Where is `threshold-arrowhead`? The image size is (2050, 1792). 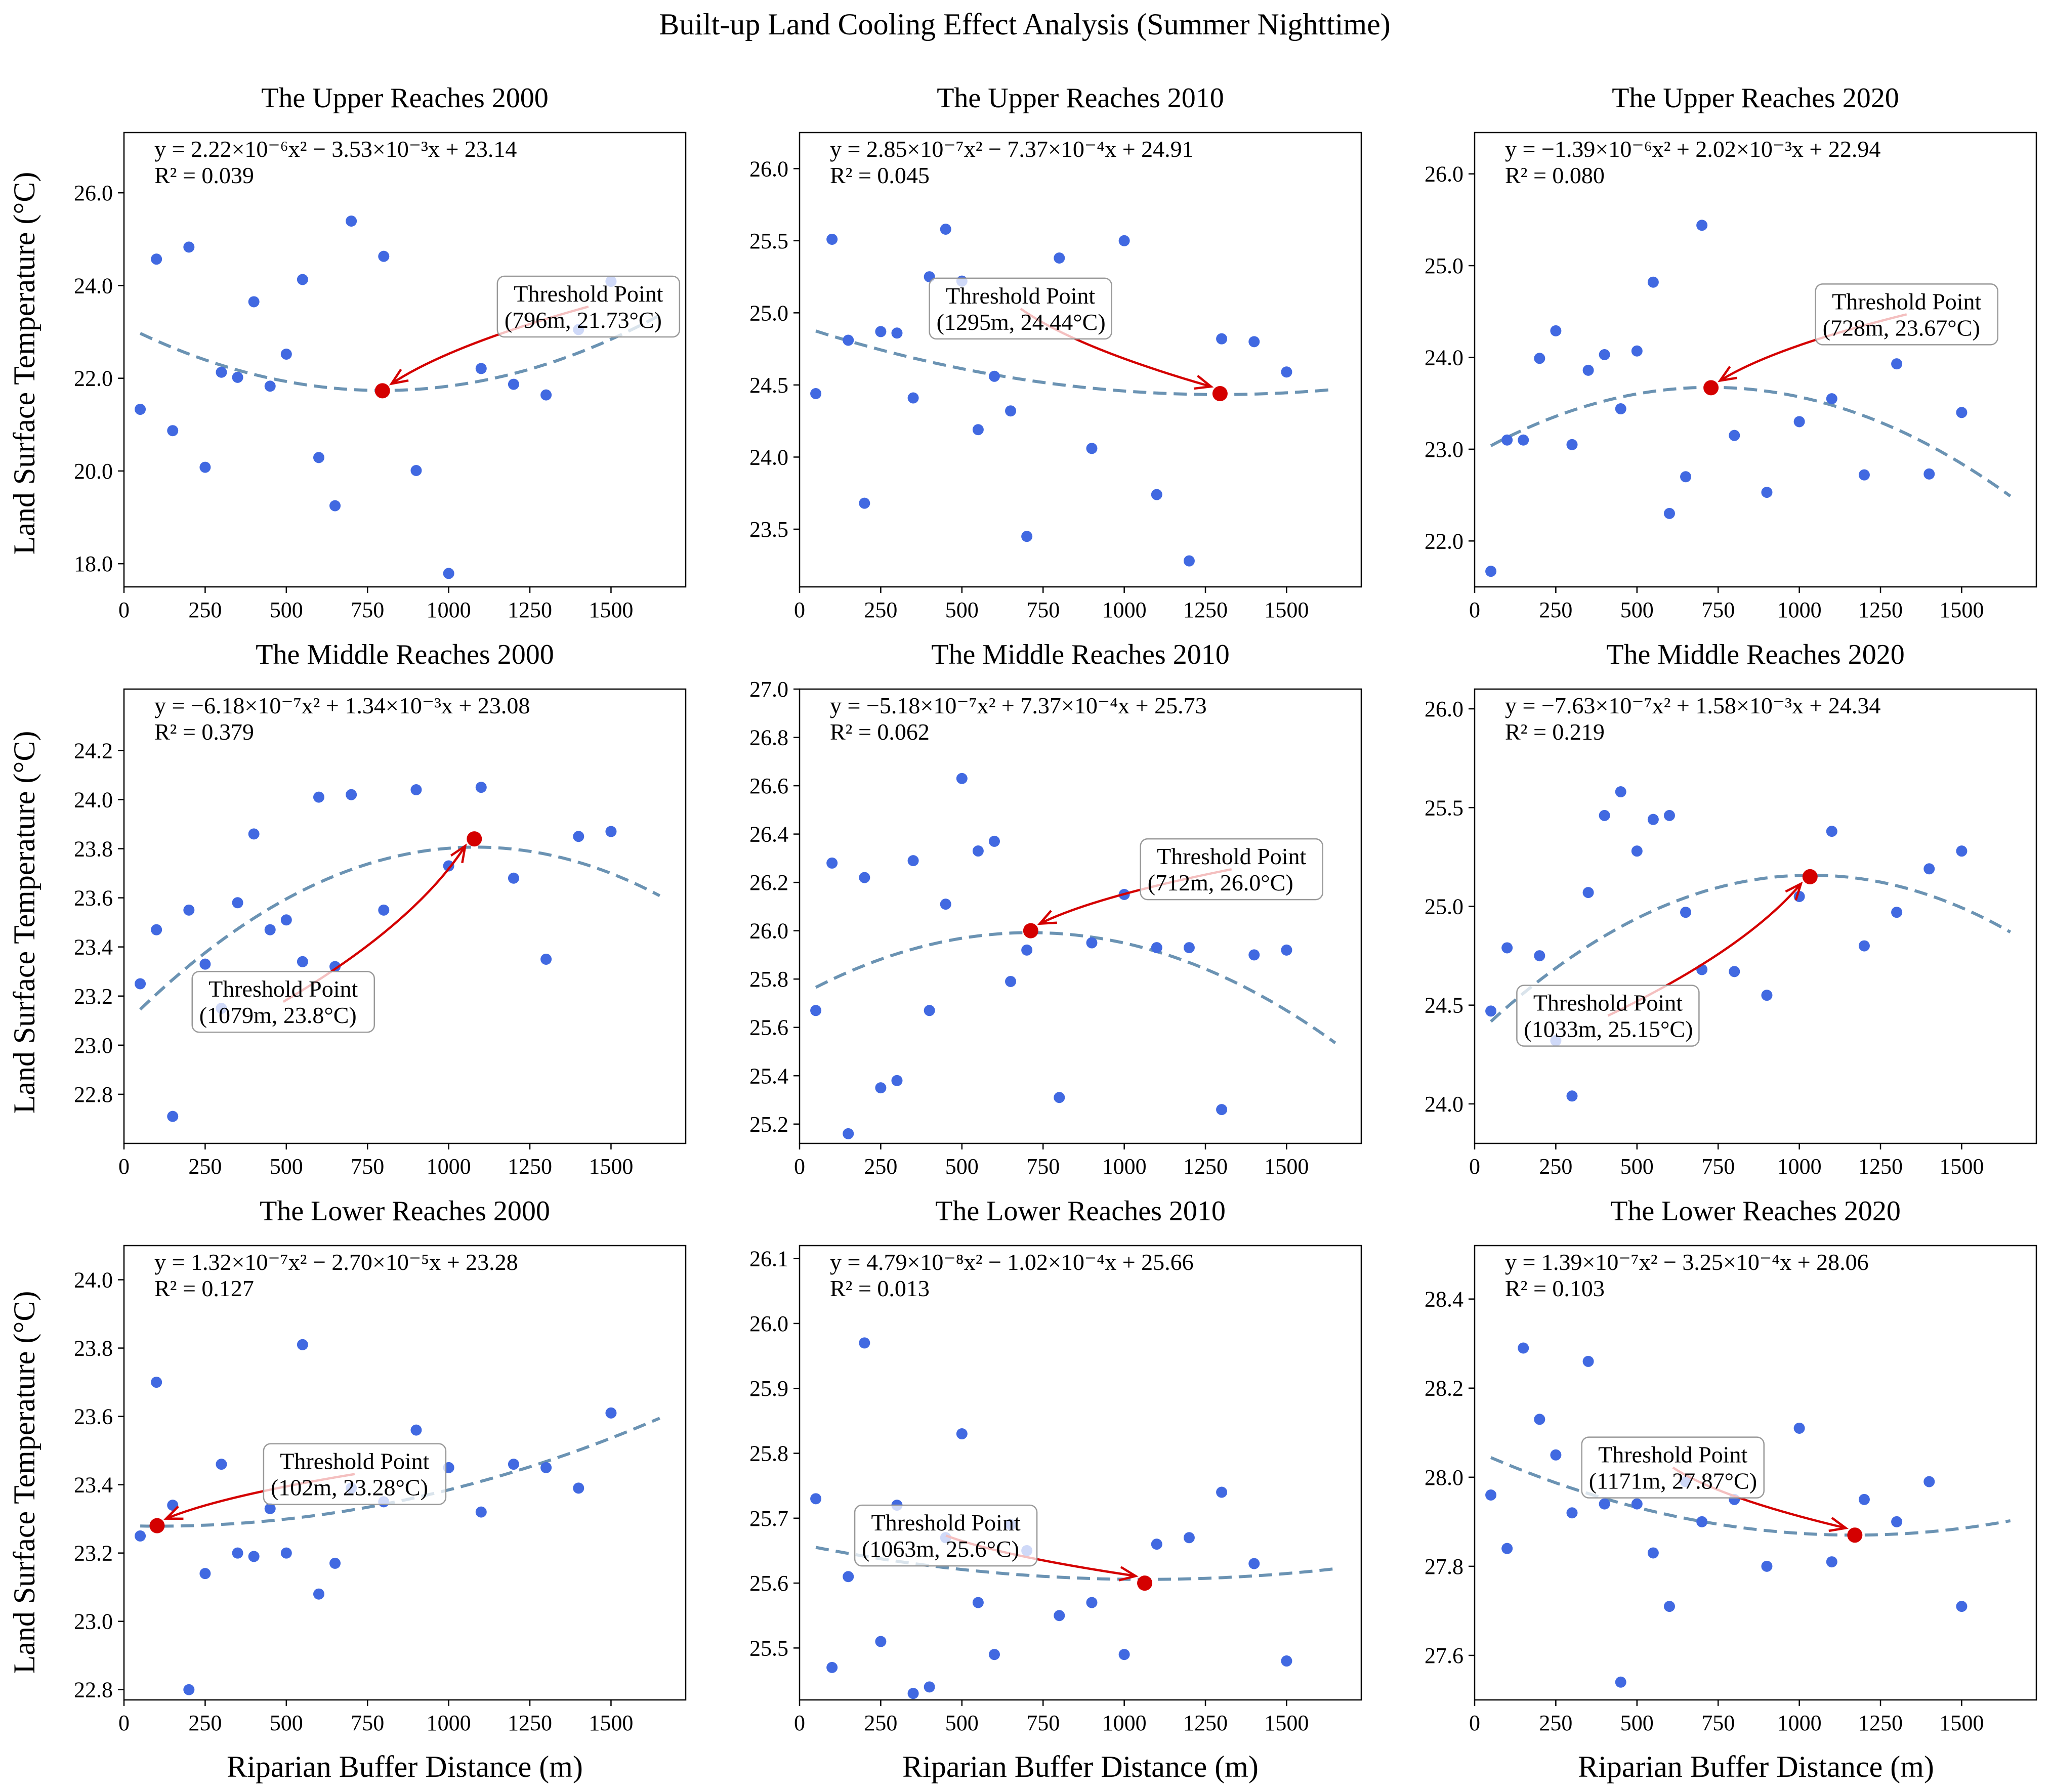 threshold-arrowhead is located at coordinates (1794, 891).